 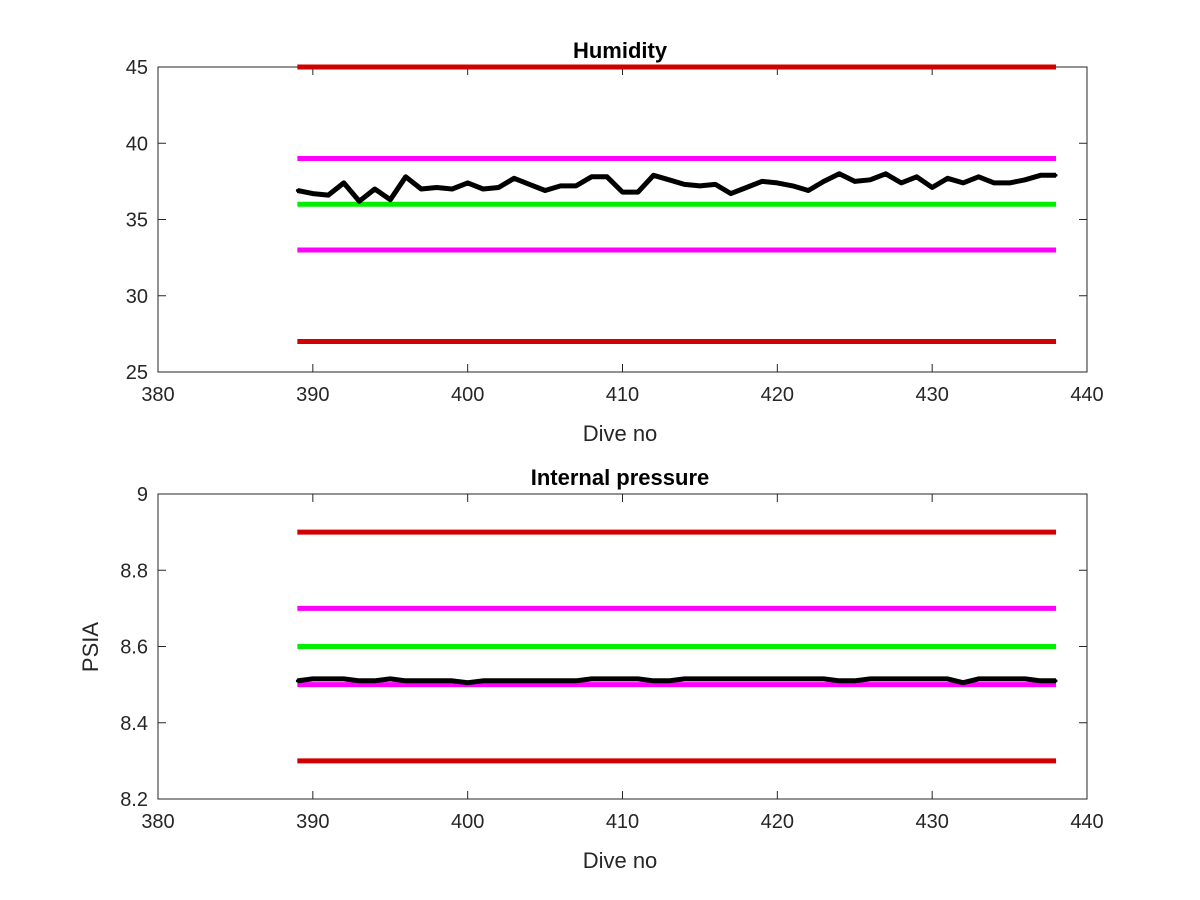 What do you see at coordinates (134, 724) in the screenshot?
I see `y-tick-label: 8.4` at bounding box center [134, 724].